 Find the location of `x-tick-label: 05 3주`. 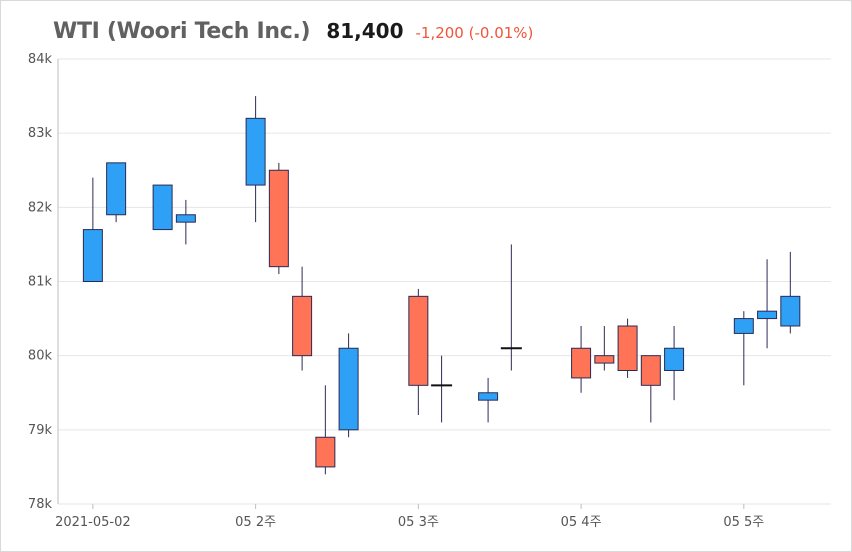

x-tick-label: 05 3주 is located at coordinates (418, 522).